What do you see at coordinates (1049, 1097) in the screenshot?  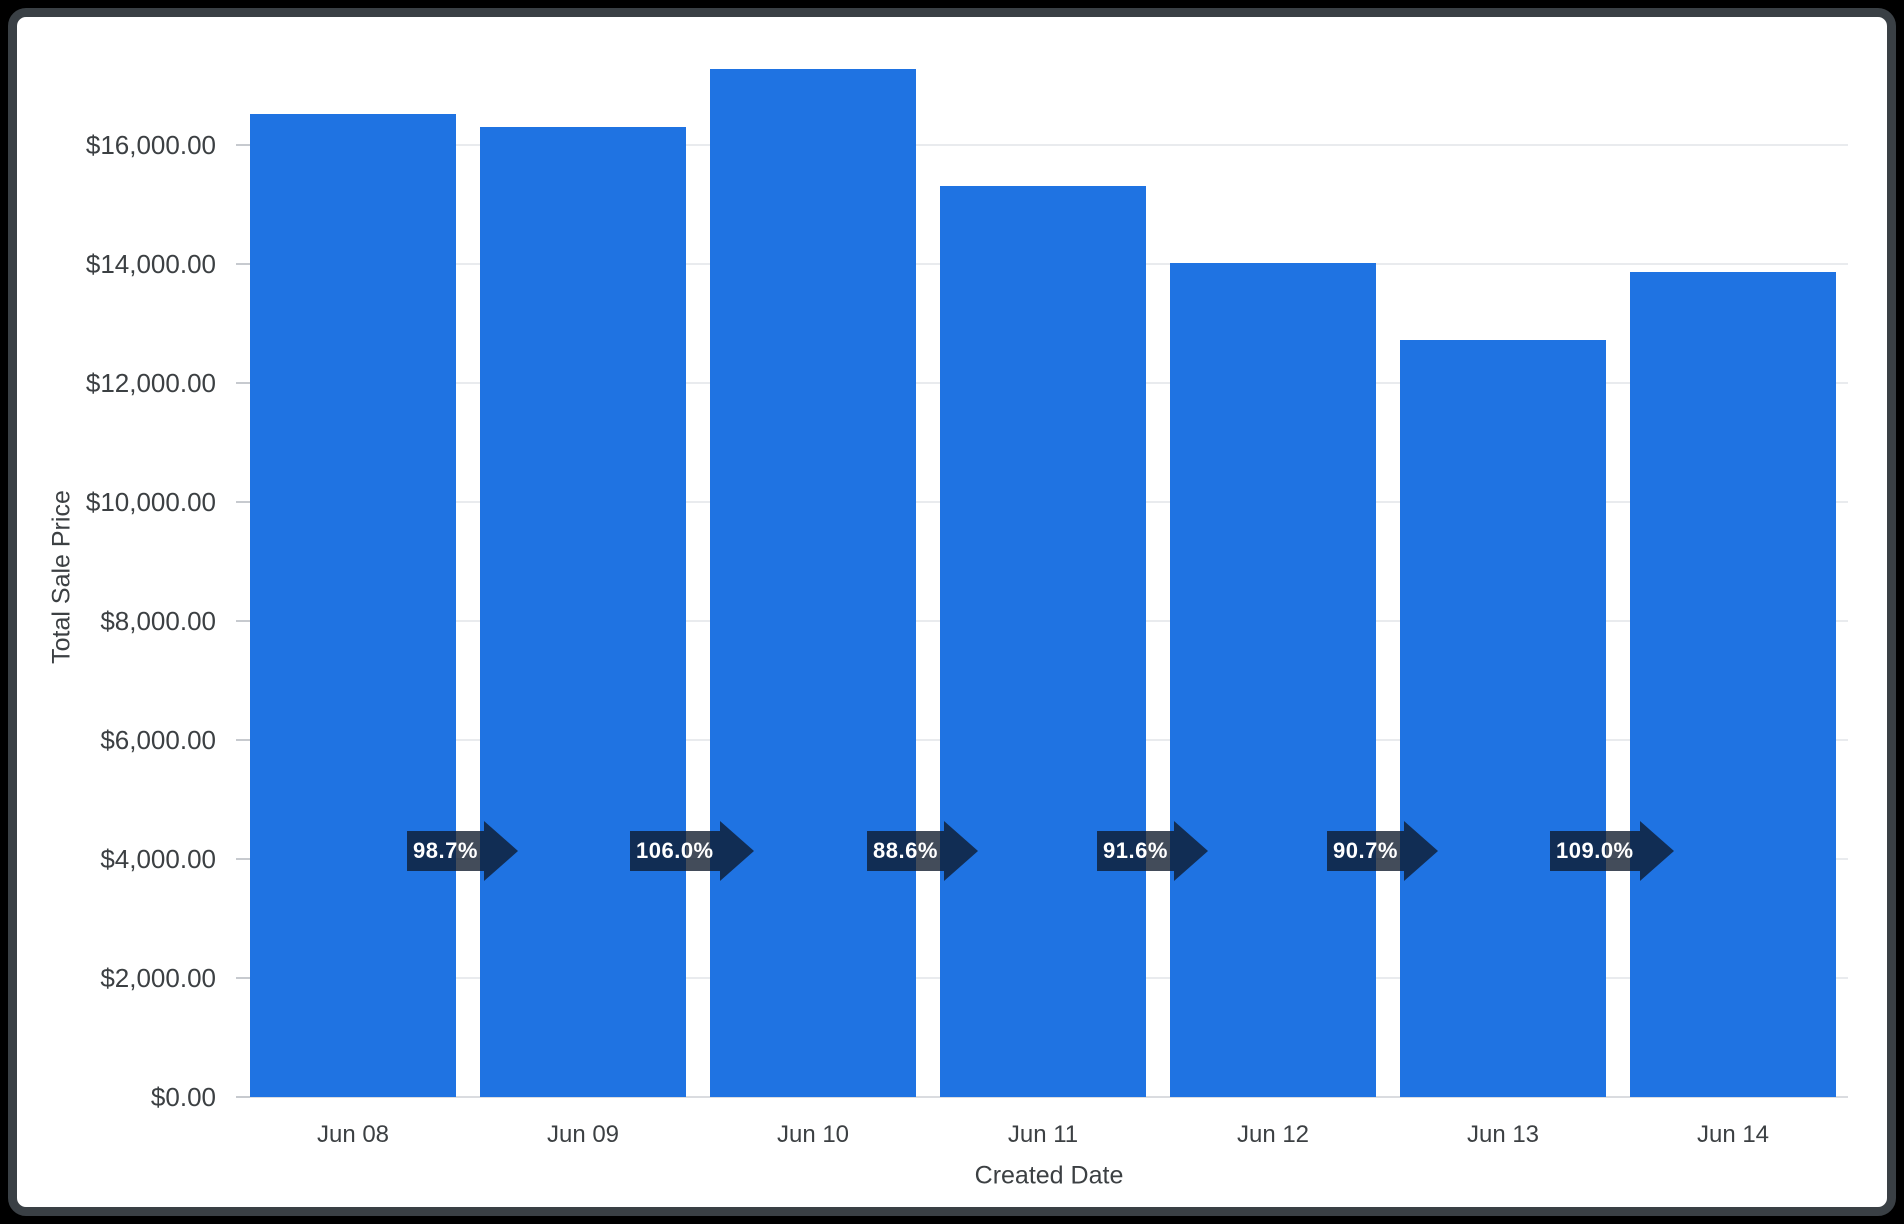 I see `x-axis-baseline` at bounding box center [1049, 1097].